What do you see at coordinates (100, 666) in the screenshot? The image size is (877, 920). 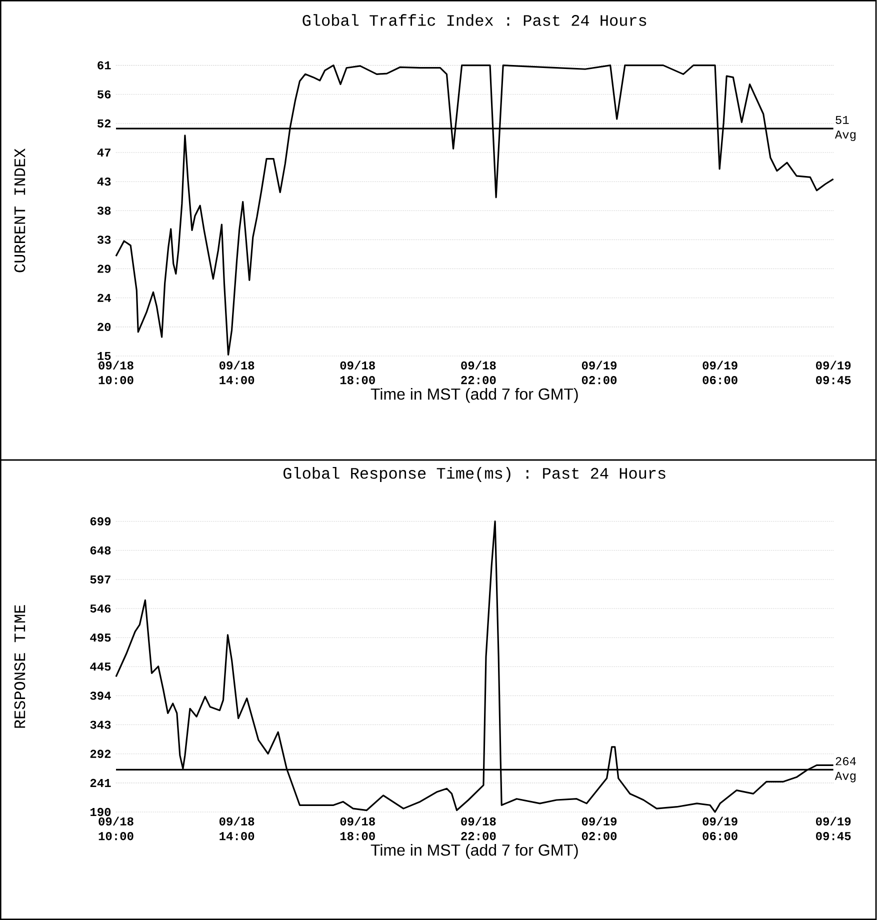 I see `y-tick-label: 445` at bounding box center [100, 666].